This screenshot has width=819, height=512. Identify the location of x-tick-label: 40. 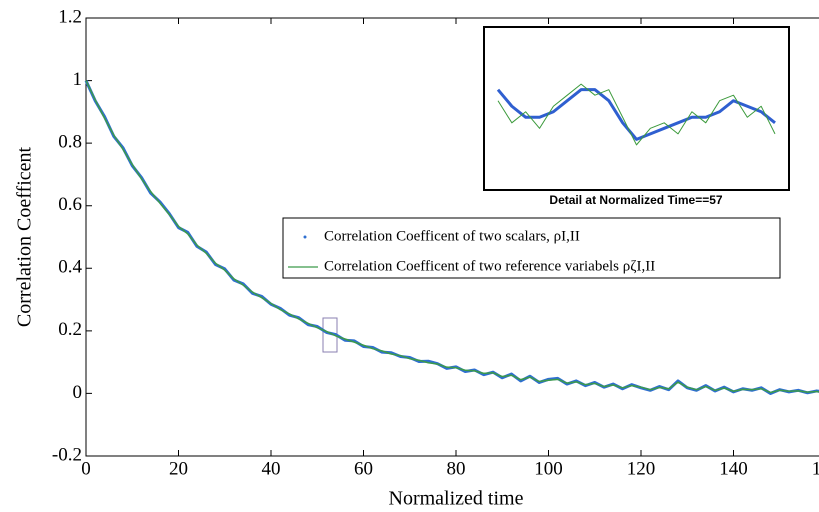
(271, 468).